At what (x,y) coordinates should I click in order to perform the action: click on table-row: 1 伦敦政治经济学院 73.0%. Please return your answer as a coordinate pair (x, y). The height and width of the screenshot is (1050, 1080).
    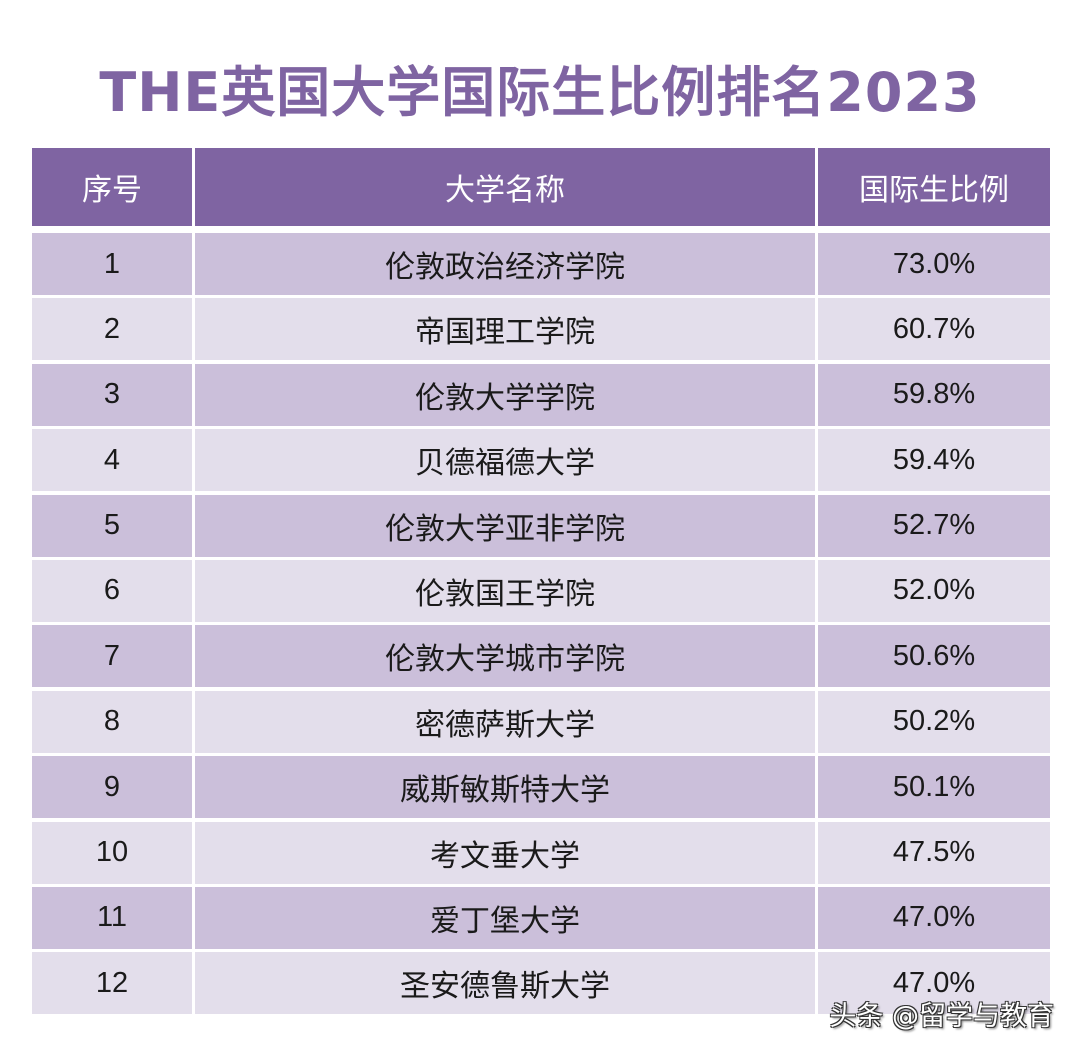
    Looking at the image, I should click on (541, 264).